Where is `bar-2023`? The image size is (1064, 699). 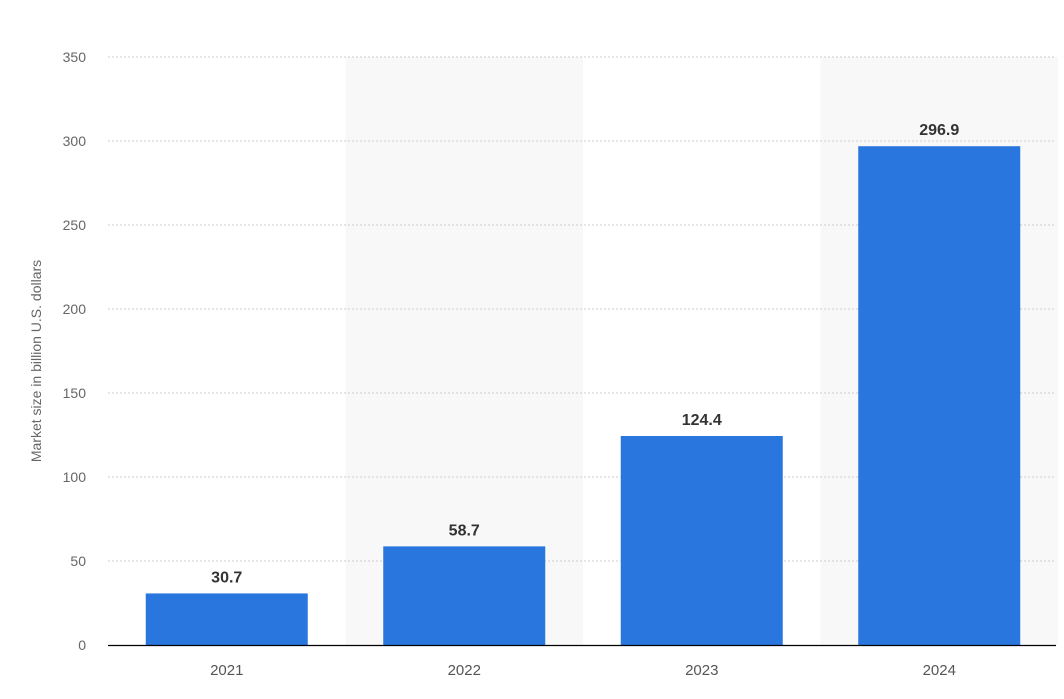 bar-2023 is located at coordinates (701, 540).